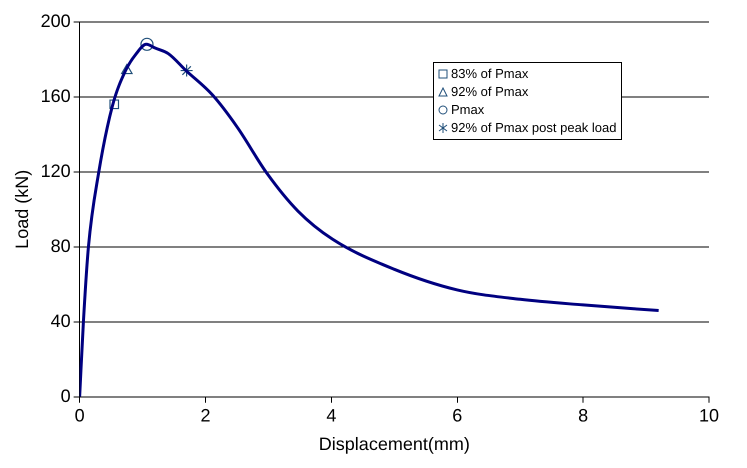 The image size is (747, 468). I want to click on y-tick-label: 40, so click(60, 320).